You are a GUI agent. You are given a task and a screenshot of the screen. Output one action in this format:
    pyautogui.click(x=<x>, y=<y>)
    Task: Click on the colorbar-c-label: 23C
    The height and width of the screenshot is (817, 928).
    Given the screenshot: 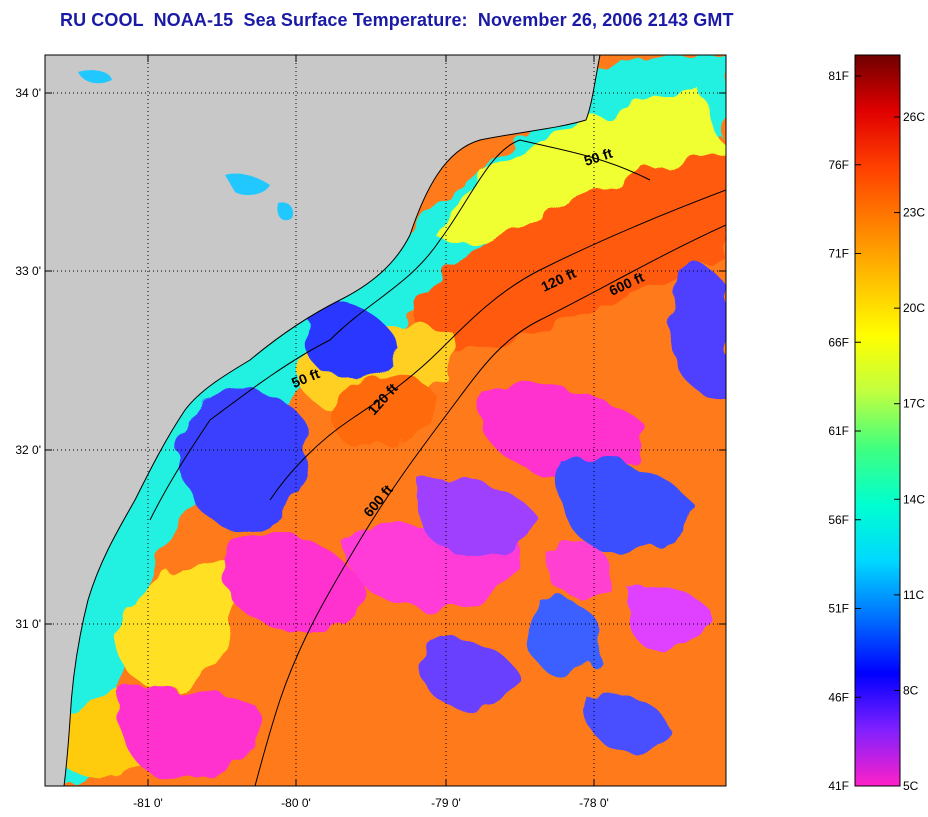 What is the action you would take?
    pyautogui.click(x=914, y=213)
    